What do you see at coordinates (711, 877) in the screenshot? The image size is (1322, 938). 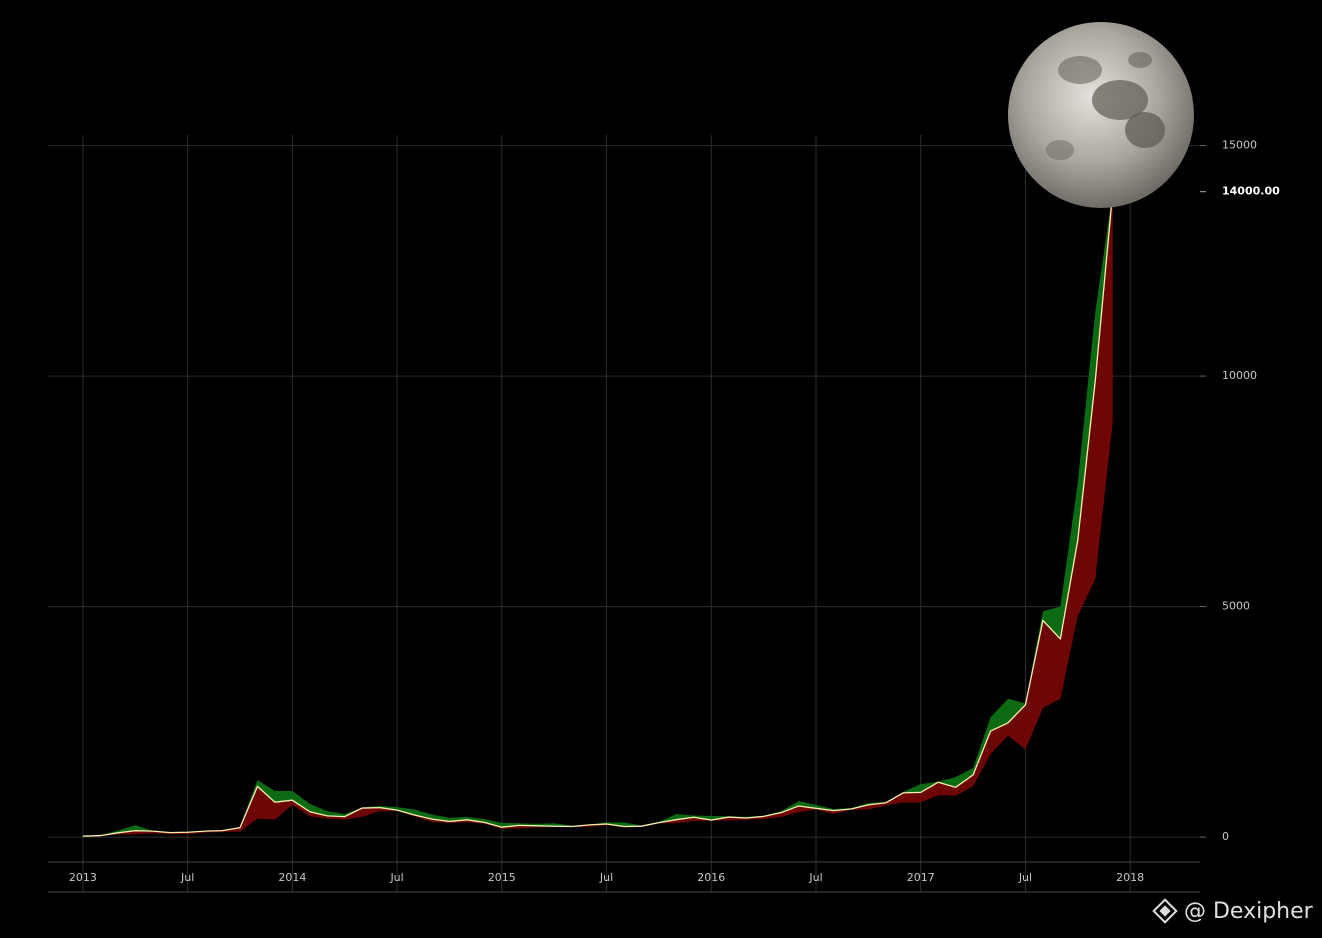 I see `x-tick-label: 2016` at bounding box center [711, 877].